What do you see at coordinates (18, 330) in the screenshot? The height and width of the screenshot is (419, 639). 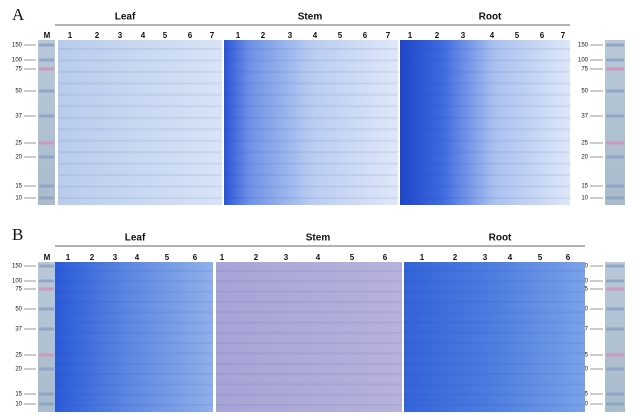 I see `size-label: 37` at bounding box center [18, 330].